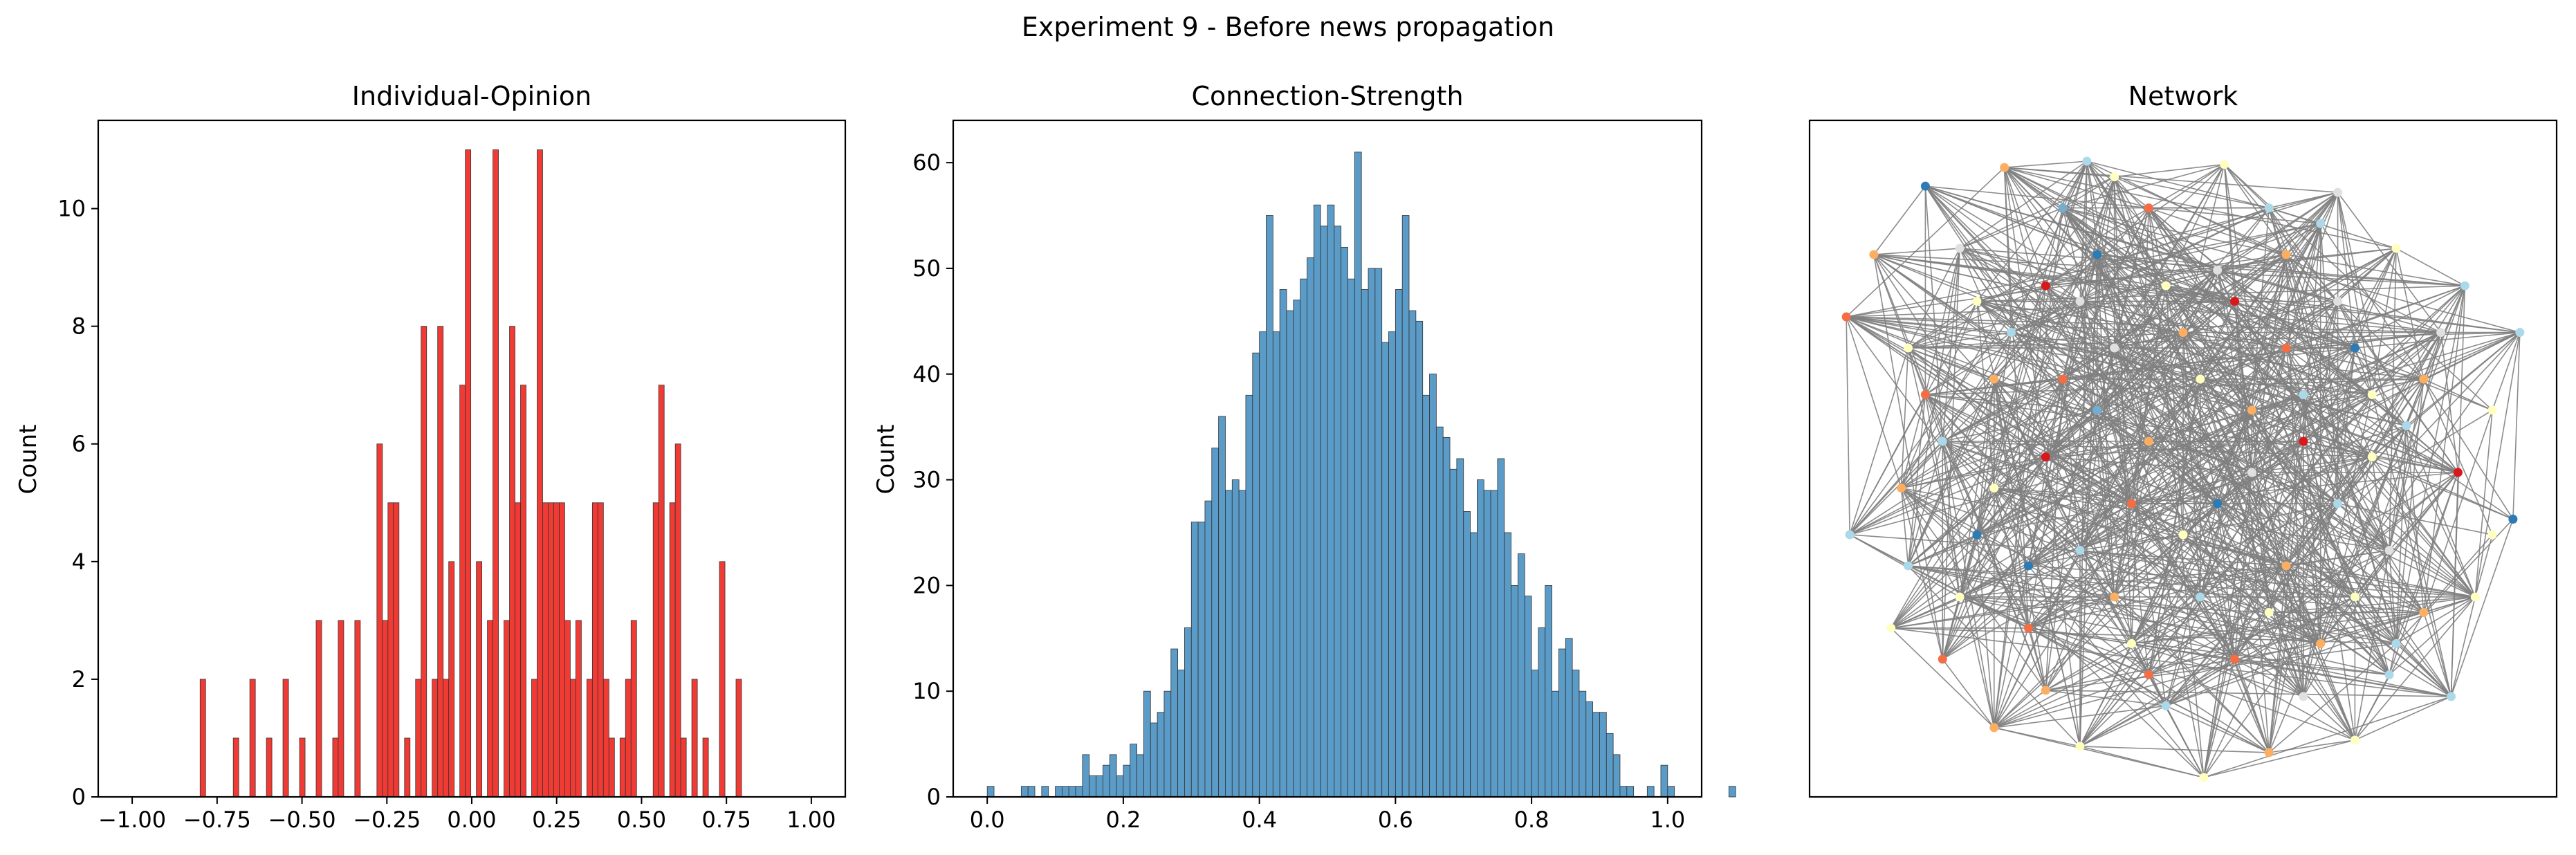  What do you see at coordinates (79, 562) in the screenshot?
I see `0-ytick-label: 4` at bounding box center [79, 562].